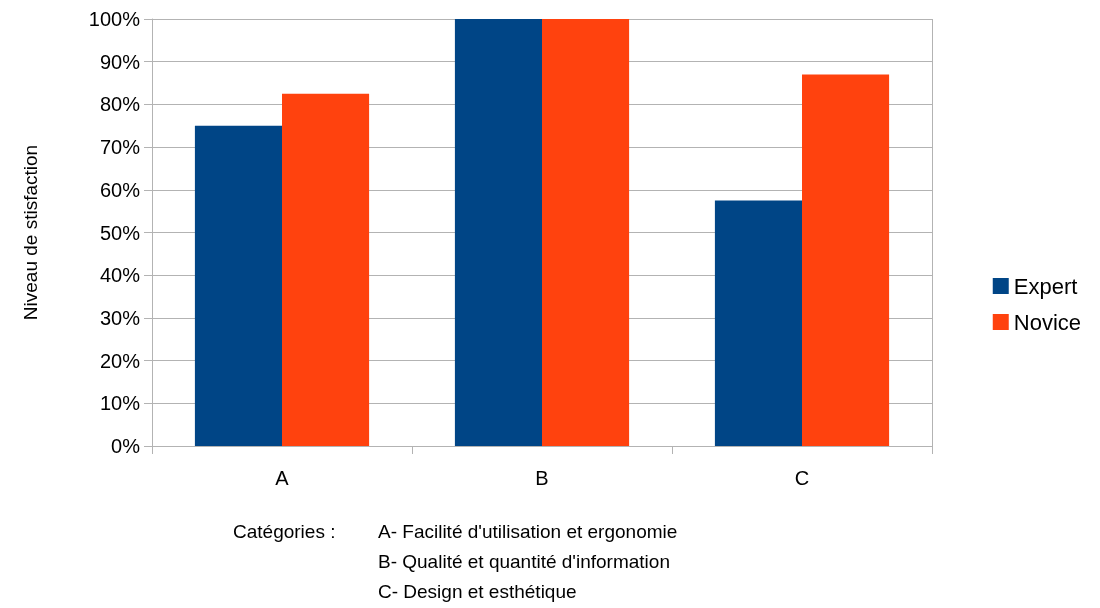  Describe the element at coordinates (542, 478) in the screenshot. I see `x-tick-label: B` at that location.